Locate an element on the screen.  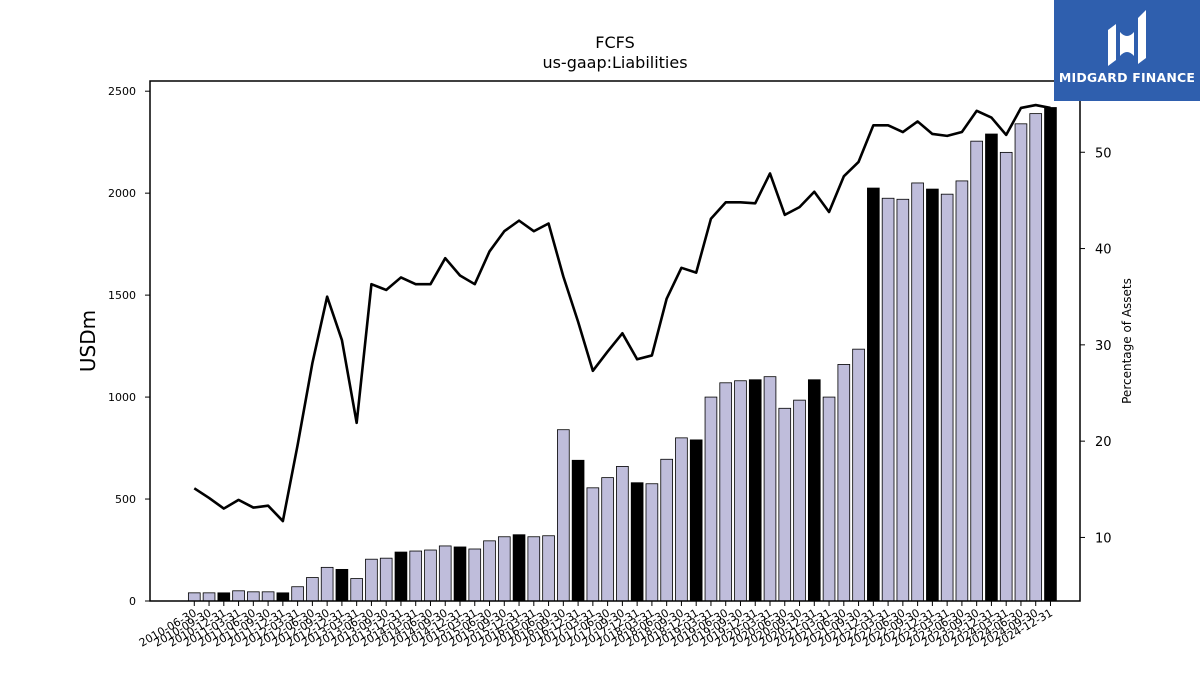
chart-title: FCFS is located at coordinates (614, 42).